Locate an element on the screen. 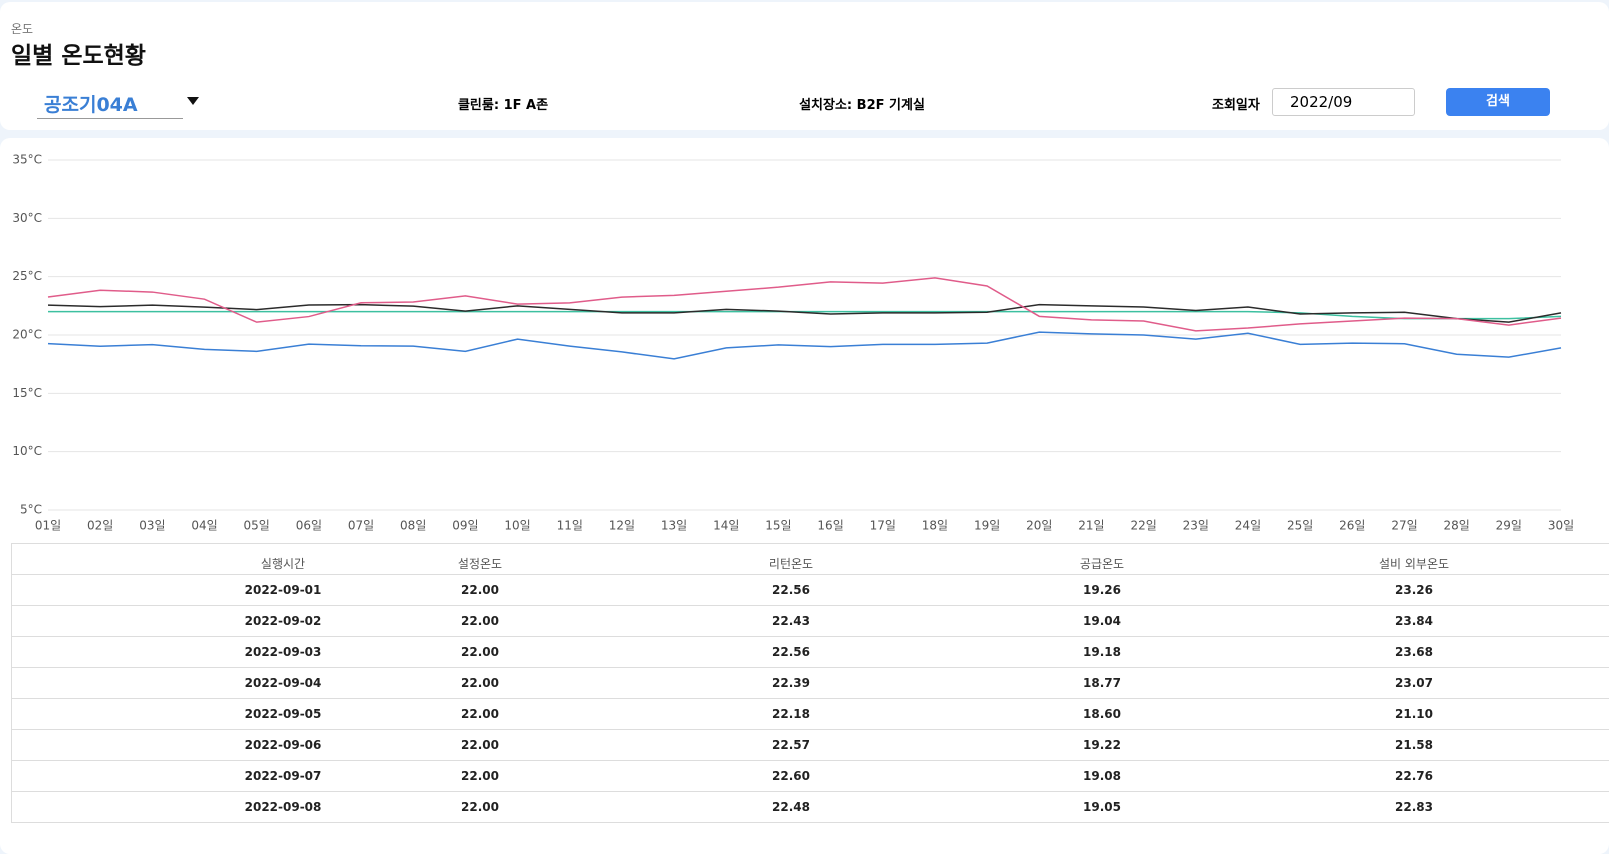  table-header-row: 실행시간 설정온도 리턴온도 공급온도 설비 외부온도 is located at coordinates (810, 559).